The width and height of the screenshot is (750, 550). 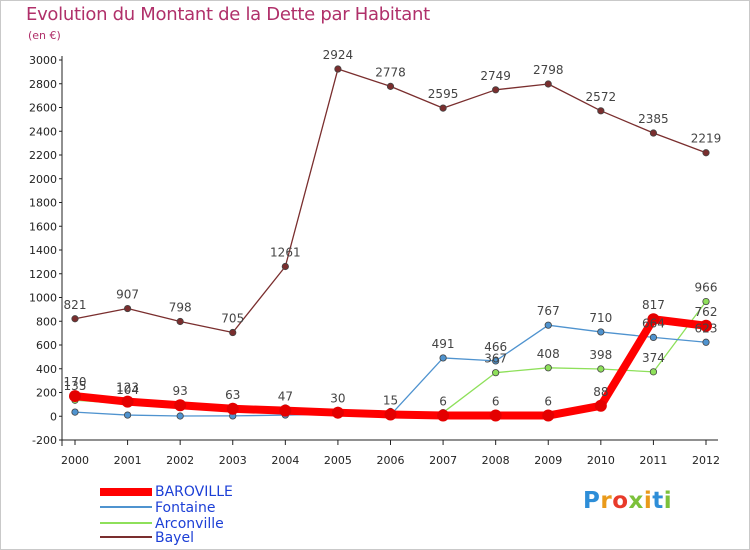 What do you see at coordinates (232, 395) in the screenshot?
I see `data-label: 63` at bounding box center [232, 395].